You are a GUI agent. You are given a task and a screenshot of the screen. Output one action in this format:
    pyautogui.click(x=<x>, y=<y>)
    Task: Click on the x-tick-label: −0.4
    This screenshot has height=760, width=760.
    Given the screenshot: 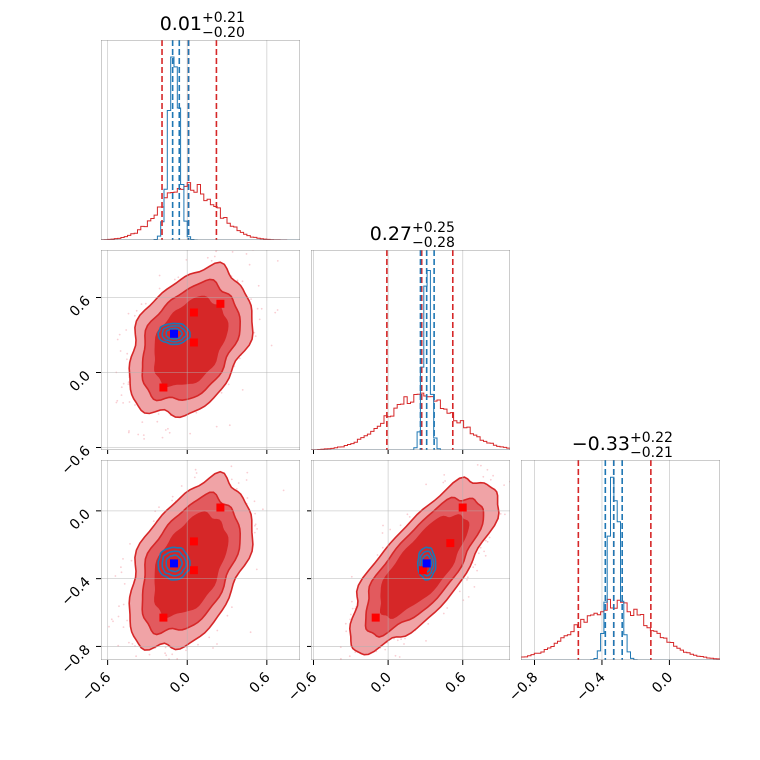 What is the action you would take?
    pyautogui.click(x=590, y=686)
    